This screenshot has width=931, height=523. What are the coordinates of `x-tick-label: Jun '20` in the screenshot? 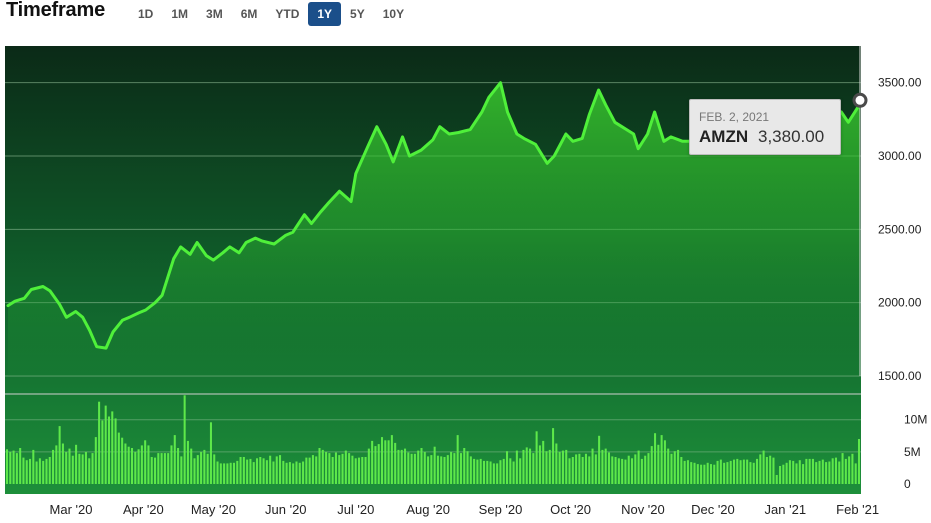 It's located at (286, 509).